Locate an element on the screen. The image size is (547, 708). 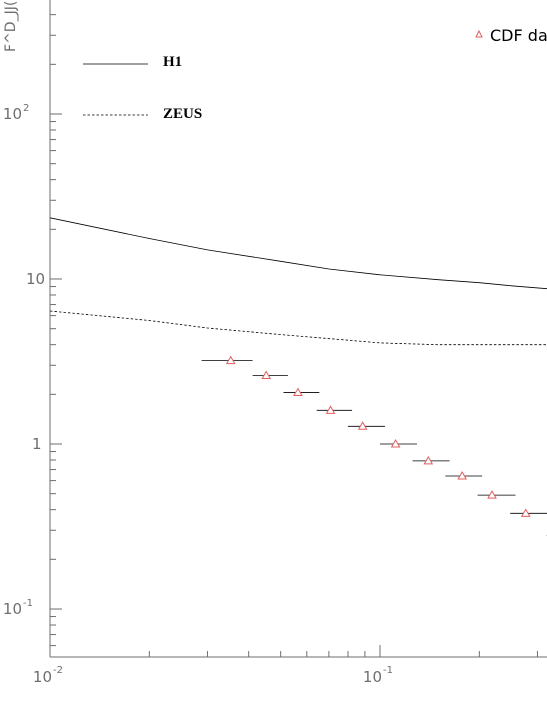
y-tick-exponent: 2 is located at coordinates (26, 108).